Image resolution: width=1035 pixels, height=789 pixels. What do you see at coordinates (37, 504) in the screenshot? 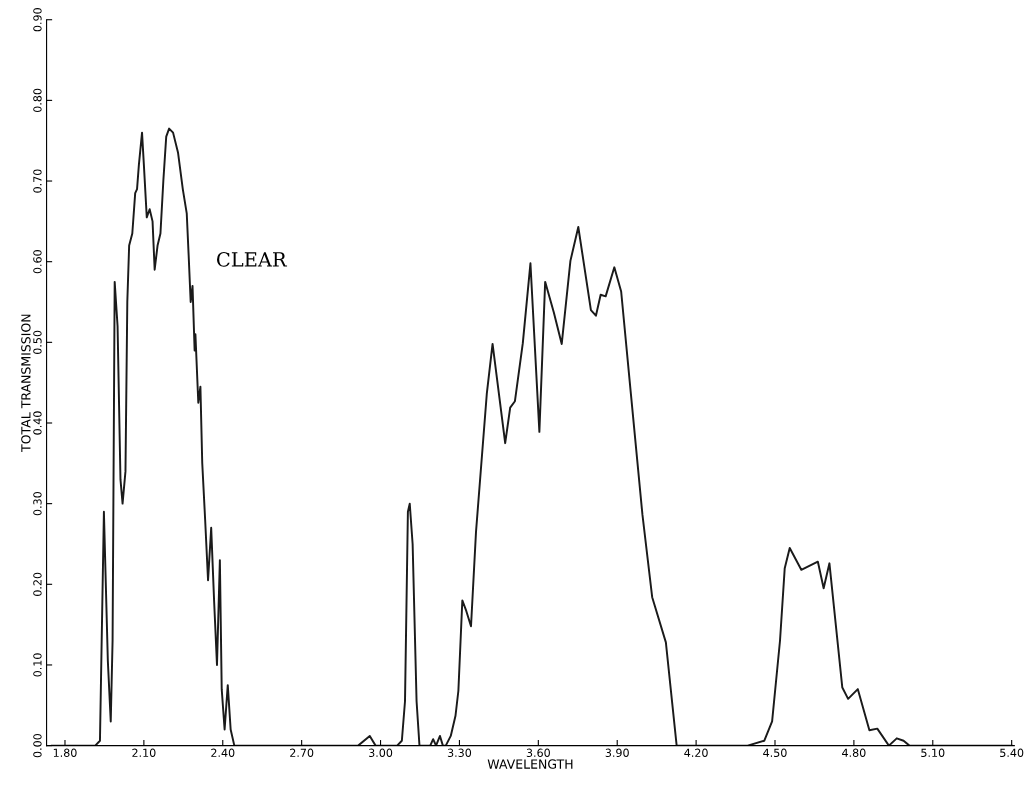
I see `y-tick-label: 0.30` at bounding box center [37, 504].